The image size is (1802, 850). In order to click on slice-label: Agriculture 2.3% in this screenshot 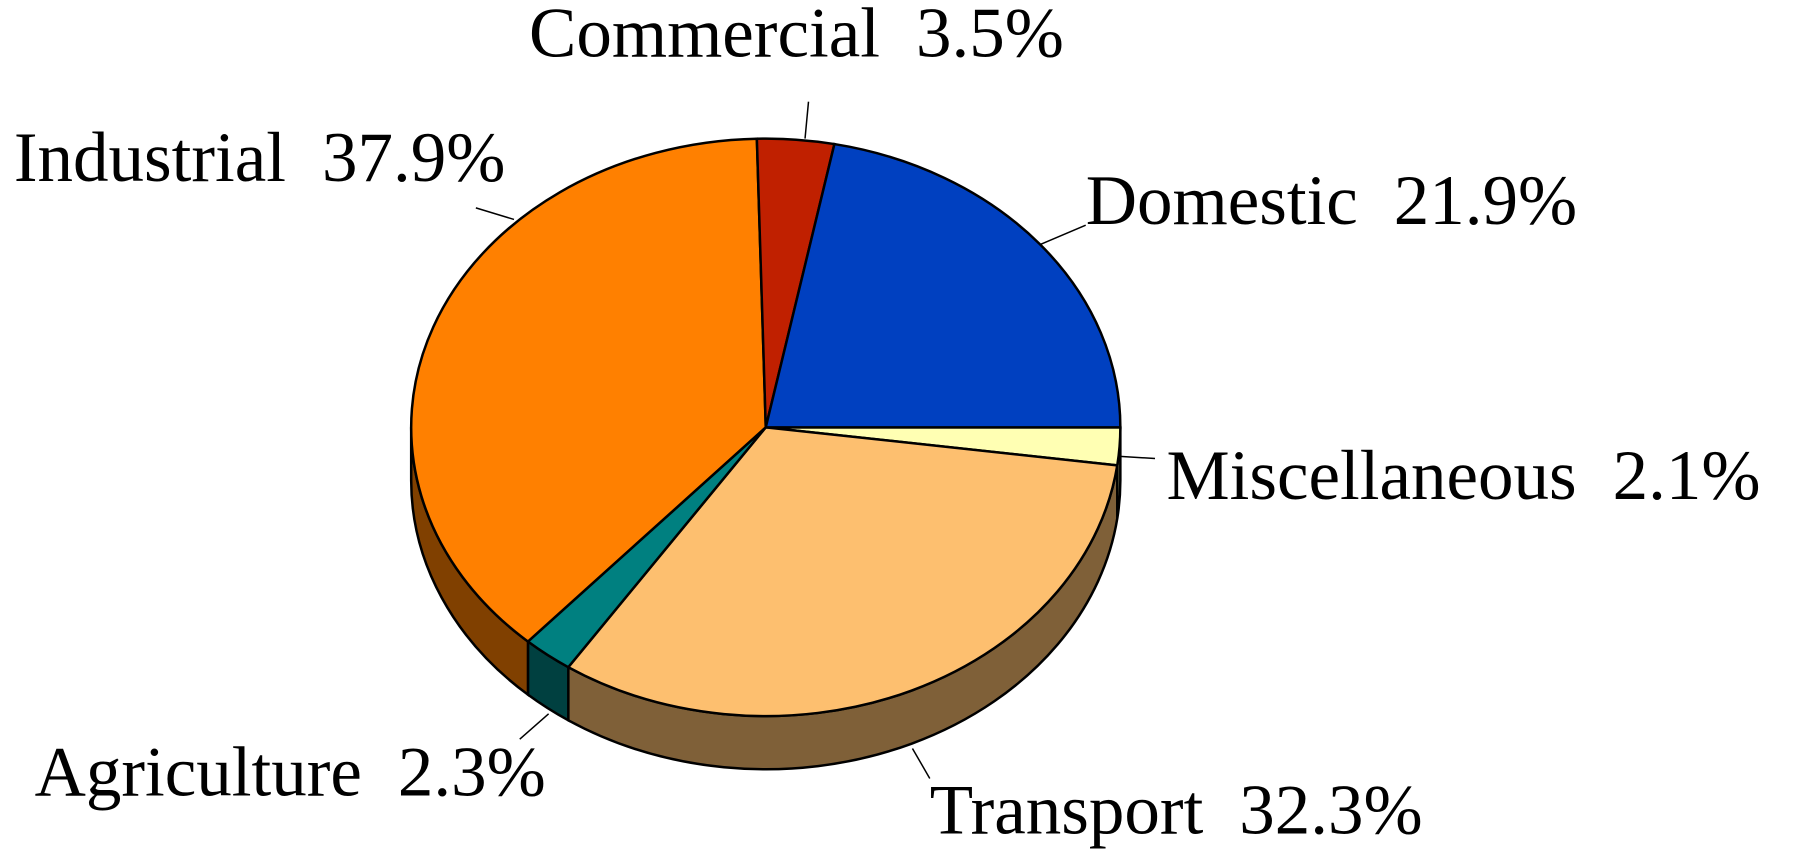, I will do `click(290, 773)`.